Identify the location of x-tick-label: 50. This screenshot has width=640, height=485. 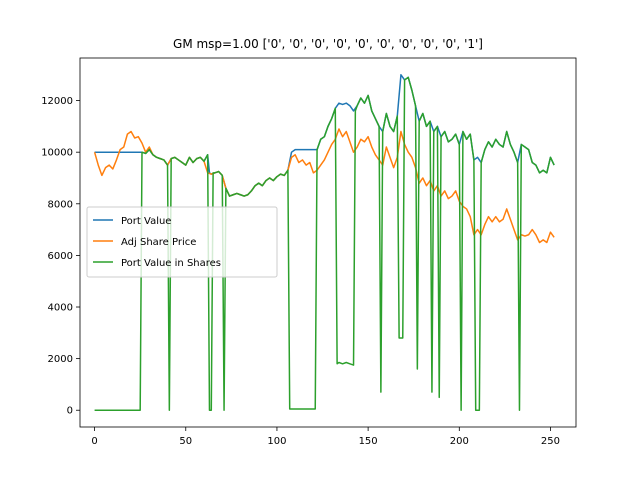
(185, 441).